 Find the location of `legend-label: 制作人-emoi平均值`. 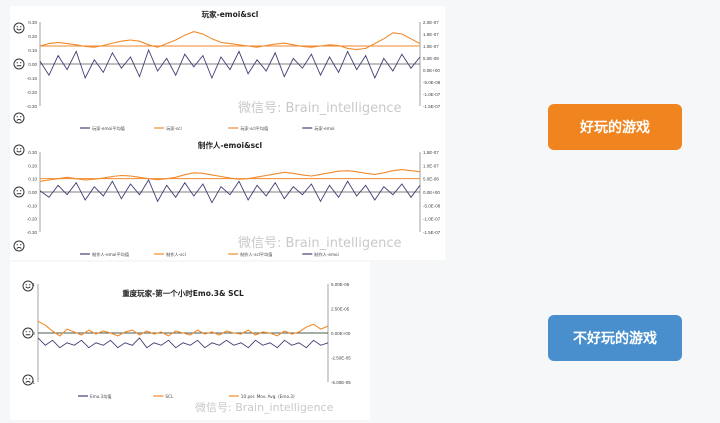

legend-label: 制作人-emoi平均值 is located at coordinates (110, 254).